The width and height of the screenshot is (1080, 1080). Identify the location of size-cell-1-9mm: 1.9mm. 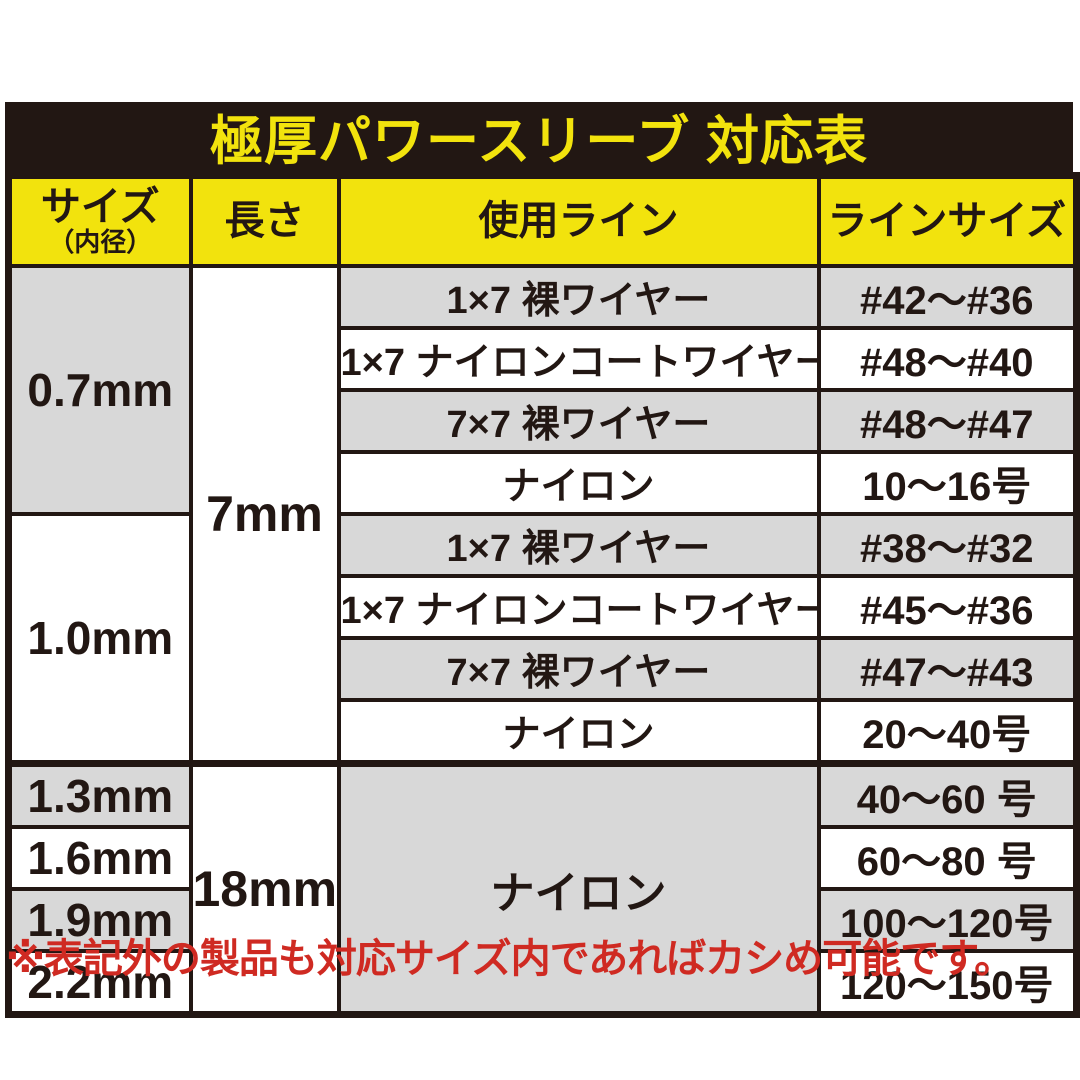
(99, 919).